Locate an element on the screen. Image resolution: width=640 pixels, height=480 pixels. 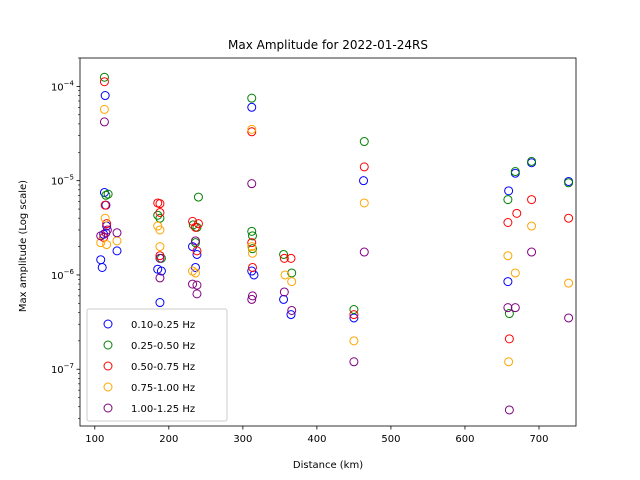
y-tick-label: 10⁻⁴ is located at coordinates (63, 86).